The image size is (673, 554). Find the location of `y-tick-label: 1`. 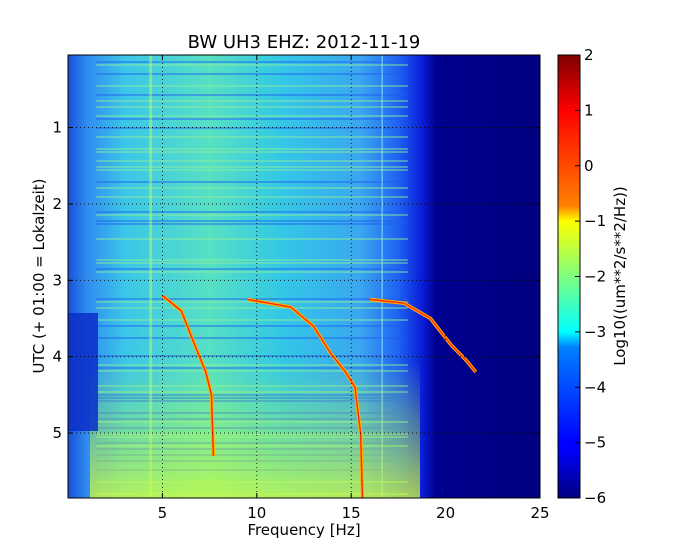

y-tick-label: 1 is located at coordinates (57, 128).